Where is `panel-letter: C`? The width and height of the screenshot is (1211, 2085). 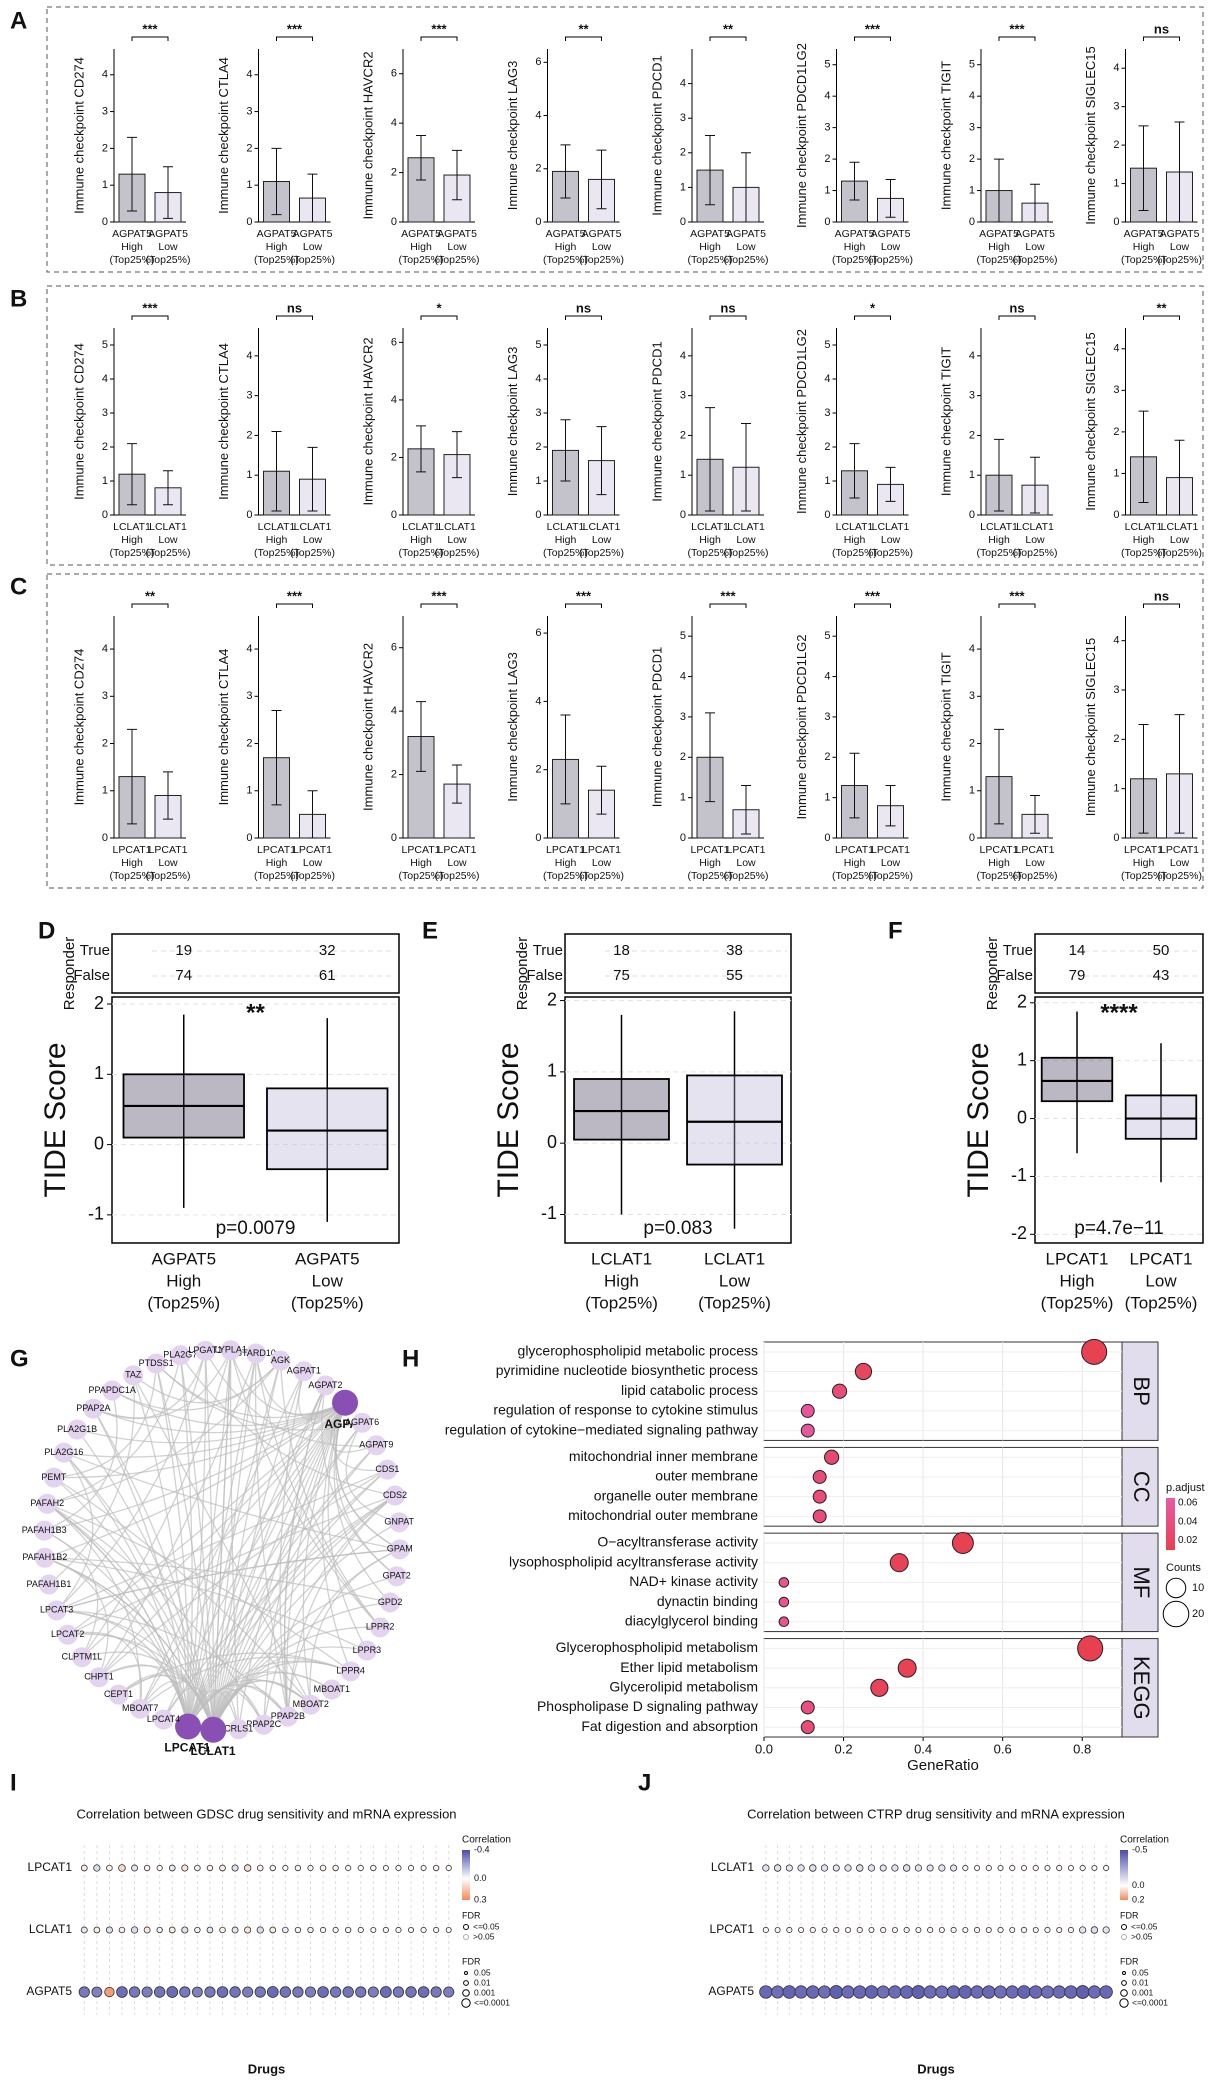
panel-letter: C is located at coordinates (18, 586).